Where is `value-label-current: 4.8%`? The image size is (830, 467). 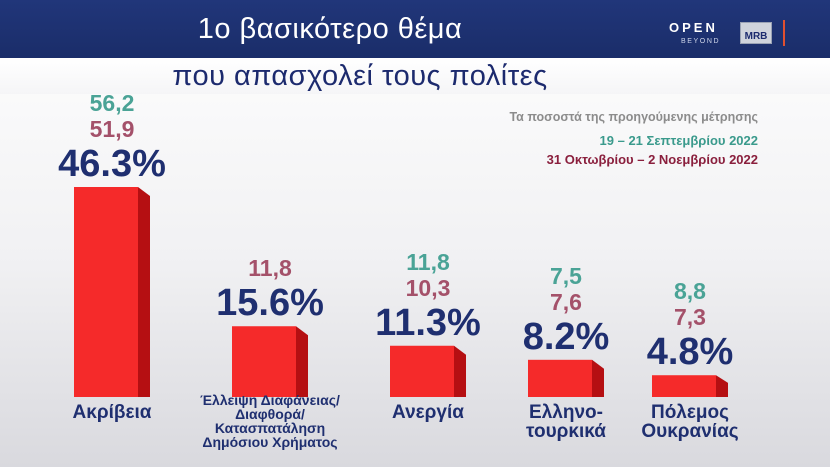
value-label-current: 4.8% is located at coordinates (690, 352).